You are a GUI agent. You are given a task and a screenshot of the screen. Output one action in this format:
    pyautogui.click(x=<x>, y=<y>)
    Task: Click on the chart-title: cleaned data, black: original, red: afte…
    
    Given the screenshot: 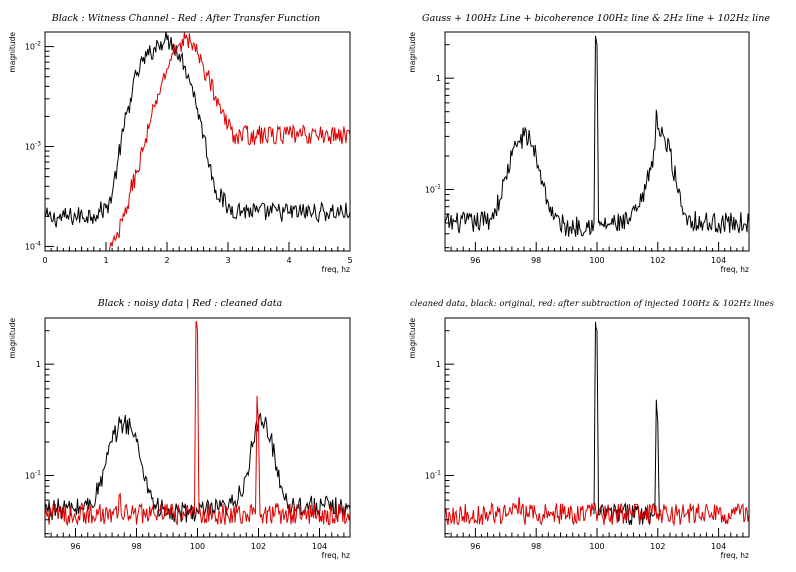 What is the action you would take?
    pyautogui.click(x=592, y=304)
    